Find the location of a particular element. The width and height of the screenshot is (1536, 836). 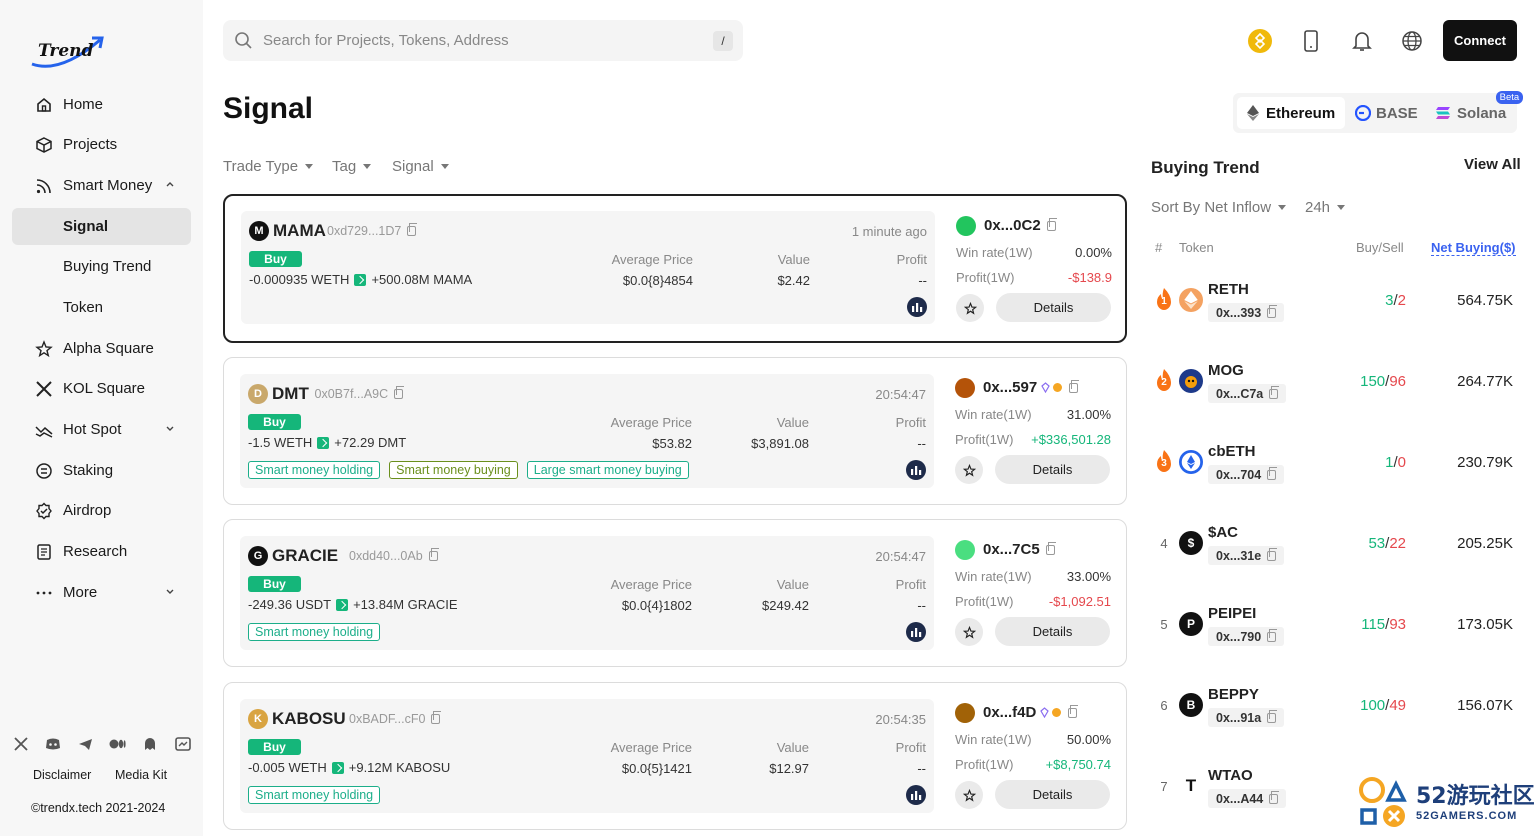

connect-button: Connect is located at coordinates (1480, 40).